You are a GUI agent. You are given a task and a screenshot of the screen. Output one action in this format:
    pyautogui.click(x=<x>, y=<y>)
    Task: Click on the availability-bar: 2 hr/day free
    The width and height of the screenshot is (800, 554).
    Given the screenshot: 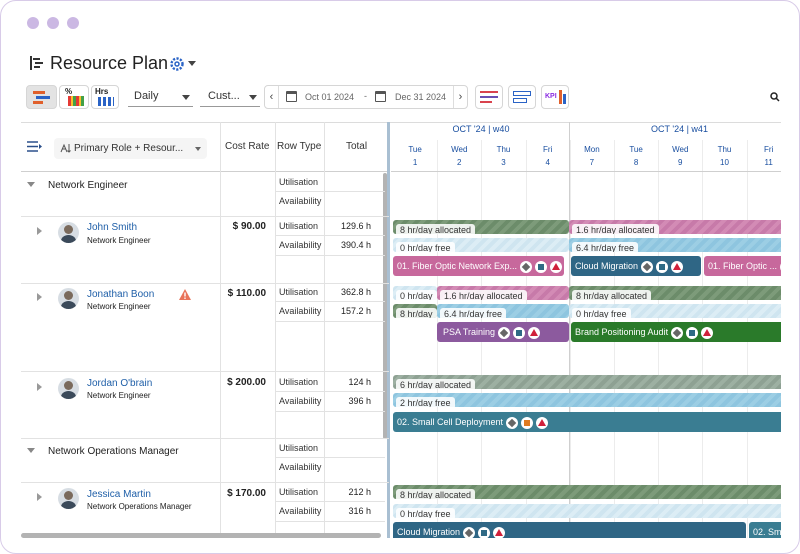 What is the action you would take?
    pyautogui.click(x=587, y=400)
    